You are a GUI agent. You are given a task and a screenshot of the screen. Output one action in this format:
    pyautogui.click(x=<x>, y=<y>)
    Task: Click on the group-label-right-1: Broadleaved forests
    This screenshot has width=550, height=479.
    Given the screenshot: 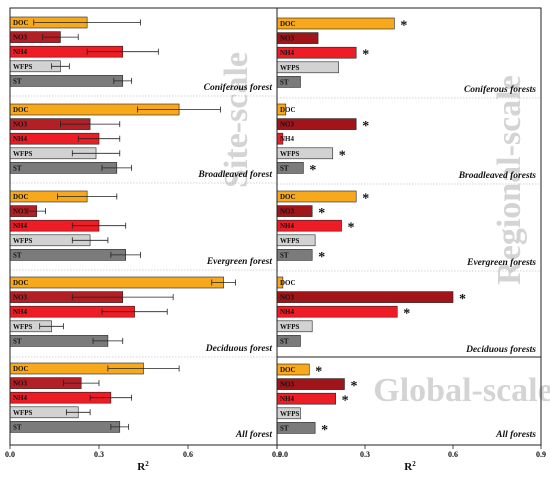 What is the action you would take?
    pyautogui.click(x=497, y=176)
    